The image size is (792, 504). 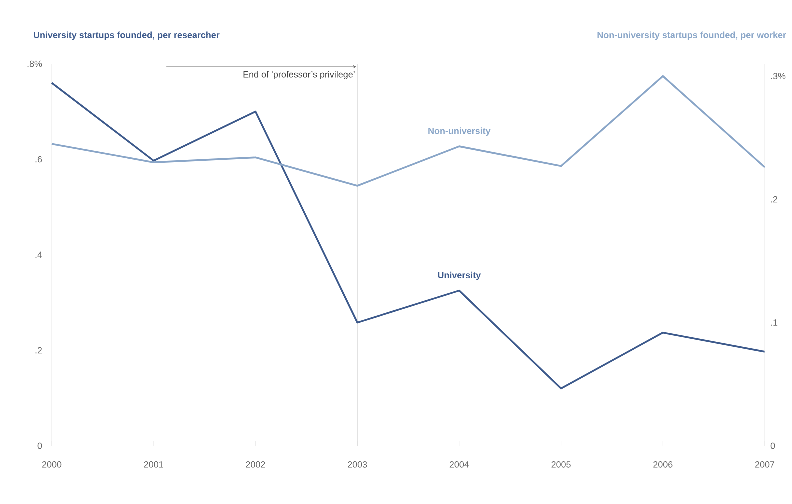 What do you see at coordinates (39, 255) in the screenshot?
I see `y-tick-label: .4` at bounding box center [39, 255].